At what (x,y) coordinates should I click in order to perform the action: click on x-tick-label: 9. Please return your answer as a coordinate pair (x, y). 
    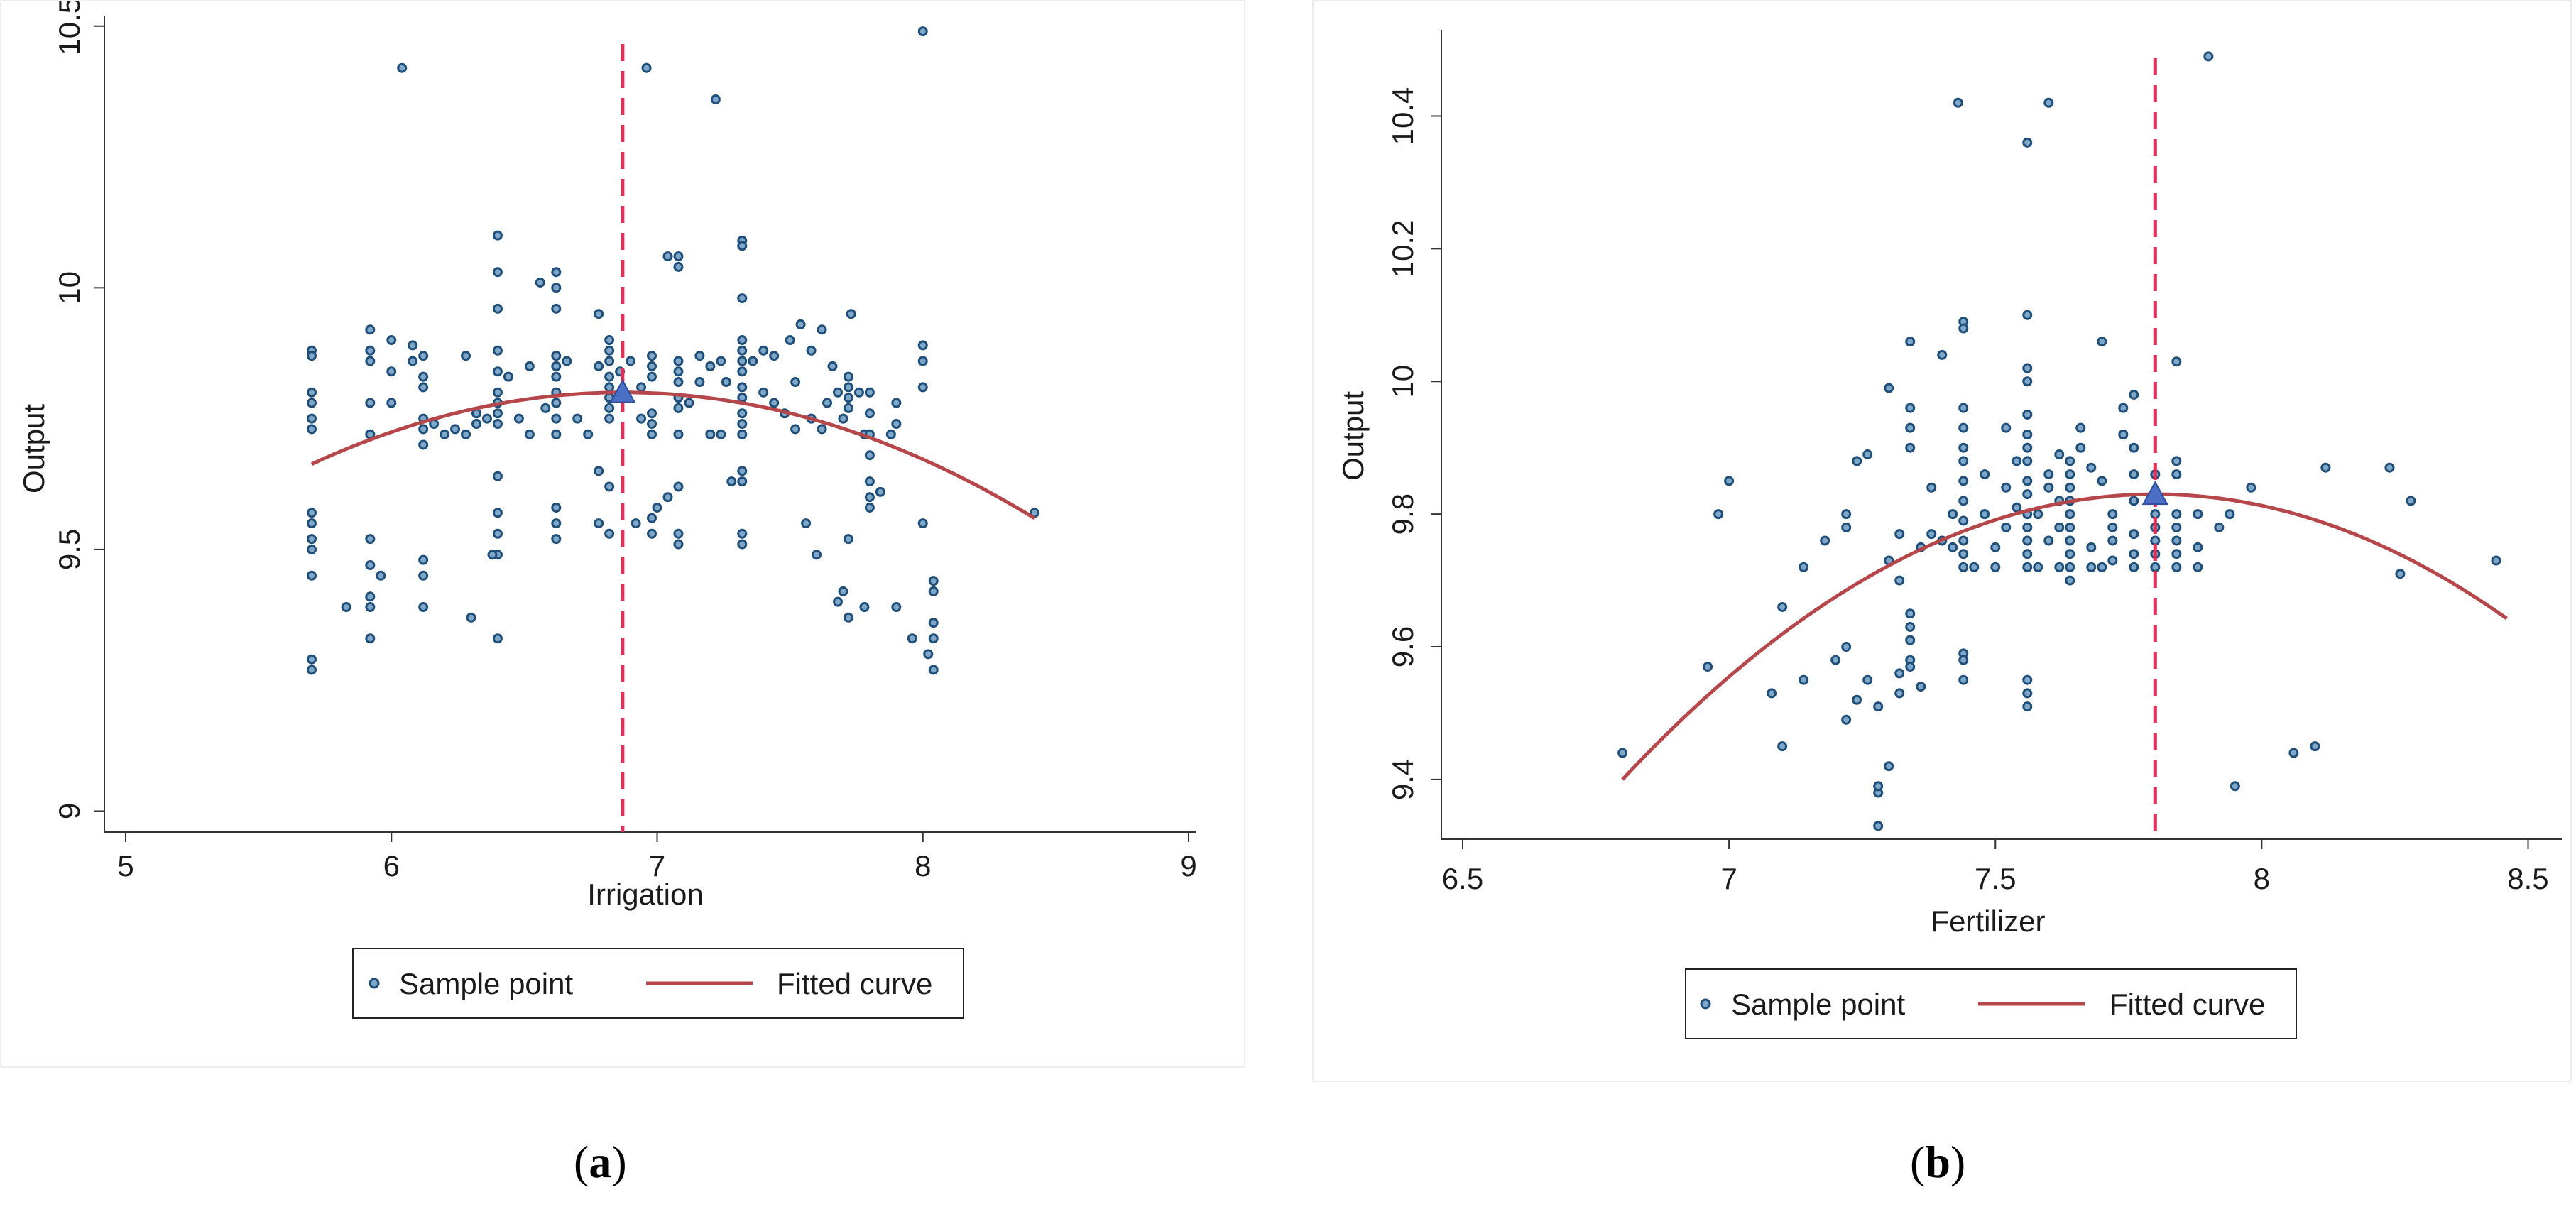
    Looking at the image, I should click on (1188, 866).